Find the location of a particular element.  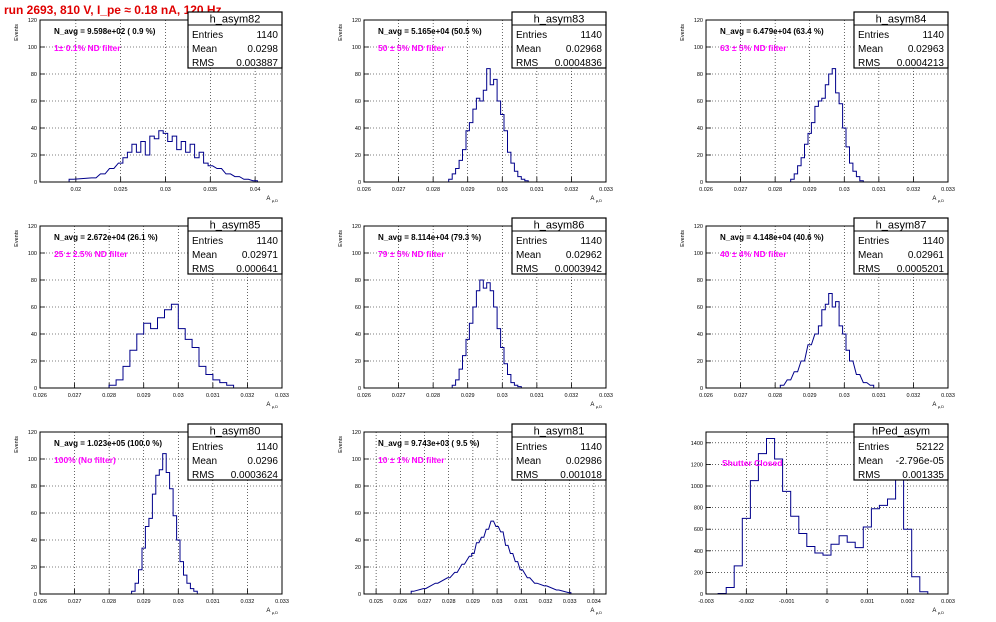

stats-title: h_asym86 is located at coordinates (559, 226).